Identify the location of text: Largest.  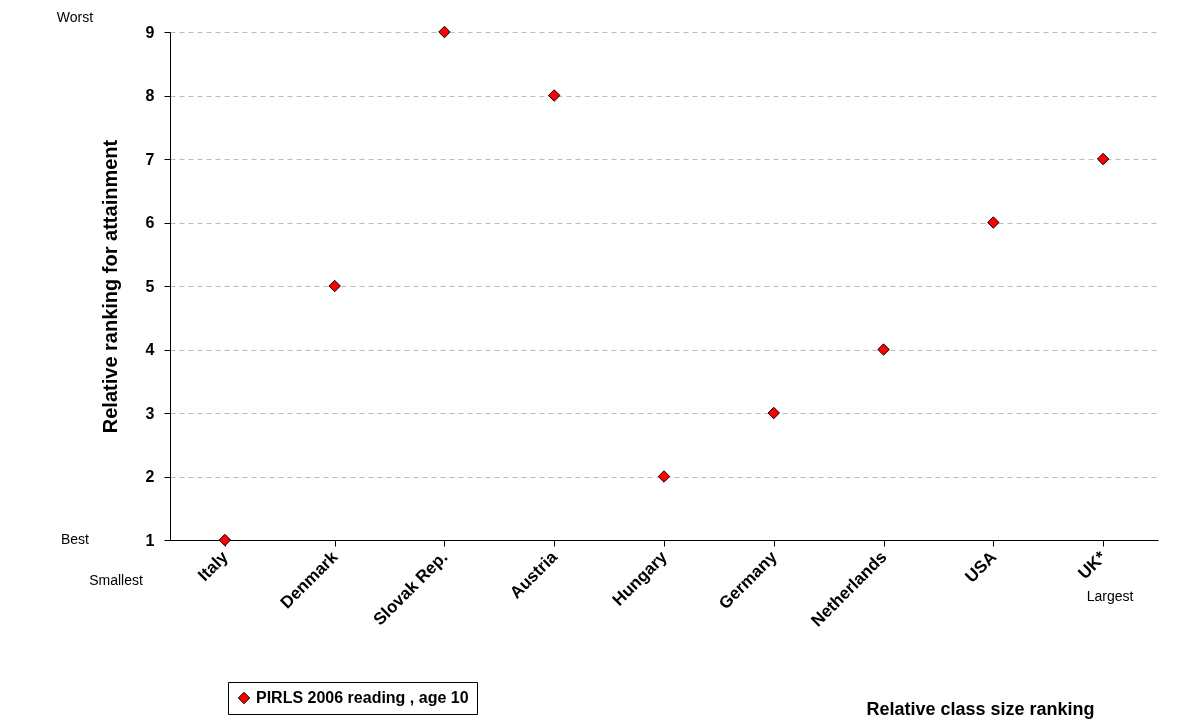
(1110, 596).